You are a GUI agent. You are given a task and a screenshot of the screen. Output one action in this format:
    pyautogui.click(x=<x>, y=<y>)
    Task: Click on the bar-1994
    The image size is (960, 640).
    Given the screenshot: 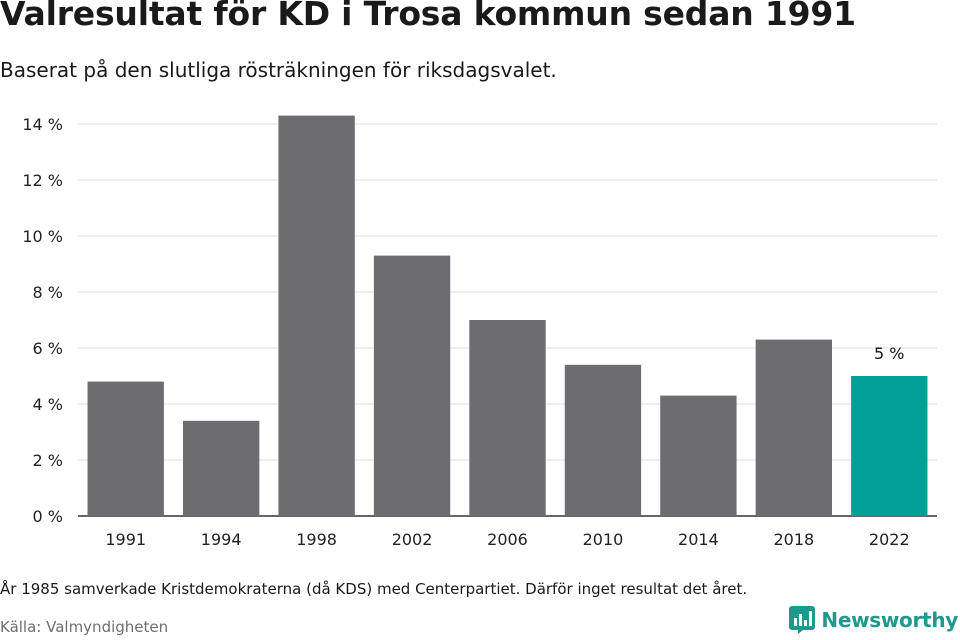 What is the action you would take?
    pyautogui.click(x=221, y=468)
    